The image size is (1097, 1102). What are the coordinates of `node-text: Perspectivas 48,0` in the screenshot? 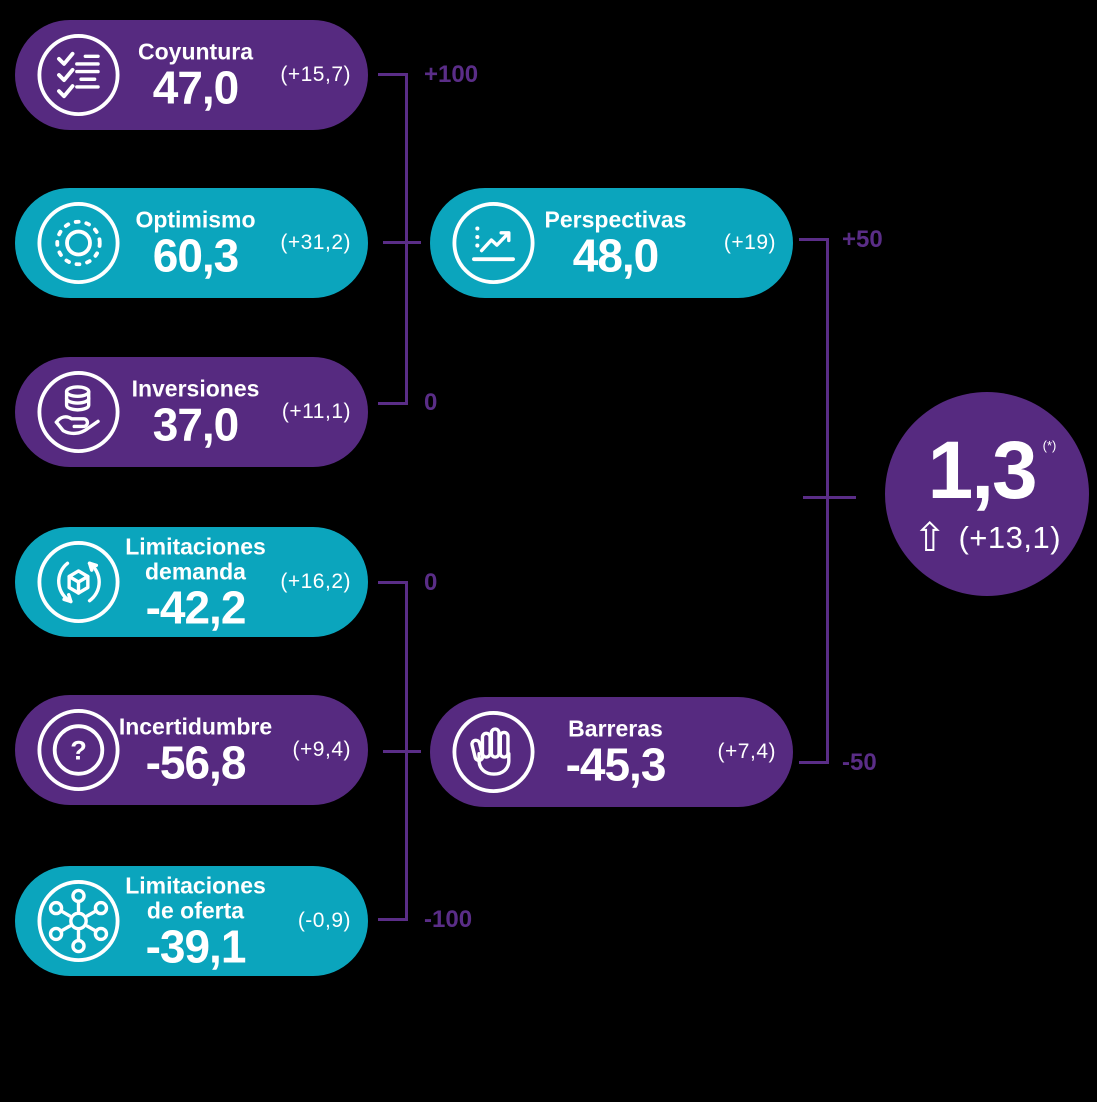 It's located at (615, 244).